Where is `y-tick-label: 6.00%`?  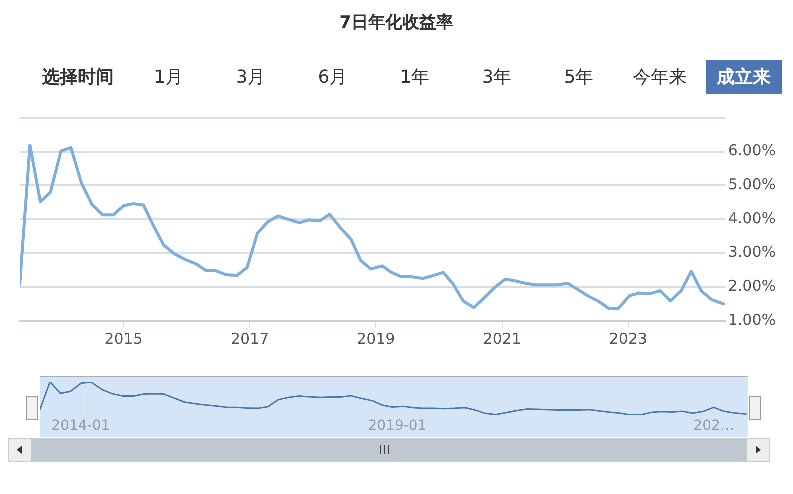
y-tick-label: 6.00% is located at coordinates (752, 151).